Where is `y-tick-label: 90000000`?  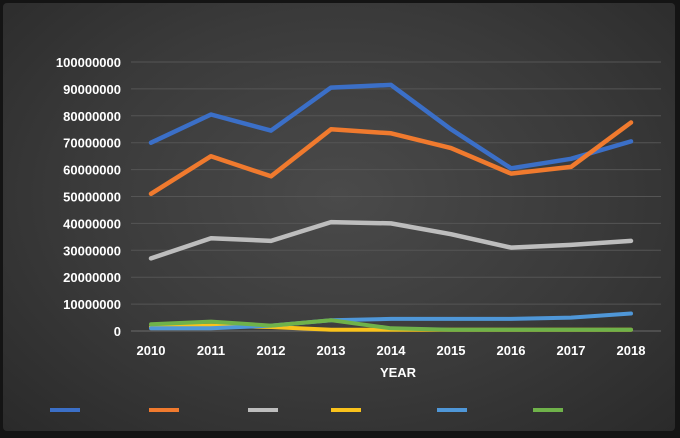 y-tick-label: 90000000 is located at coordinates (92, 89).